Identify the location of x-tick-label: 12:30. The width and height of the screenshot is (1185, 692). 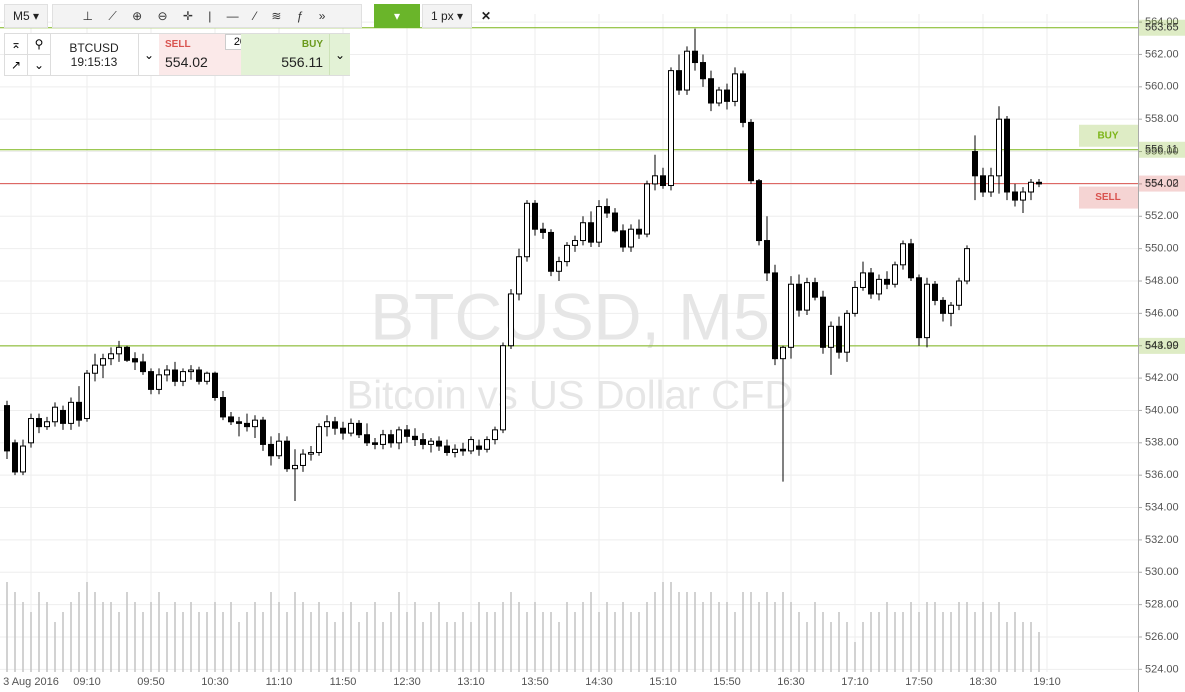
(407, 682).